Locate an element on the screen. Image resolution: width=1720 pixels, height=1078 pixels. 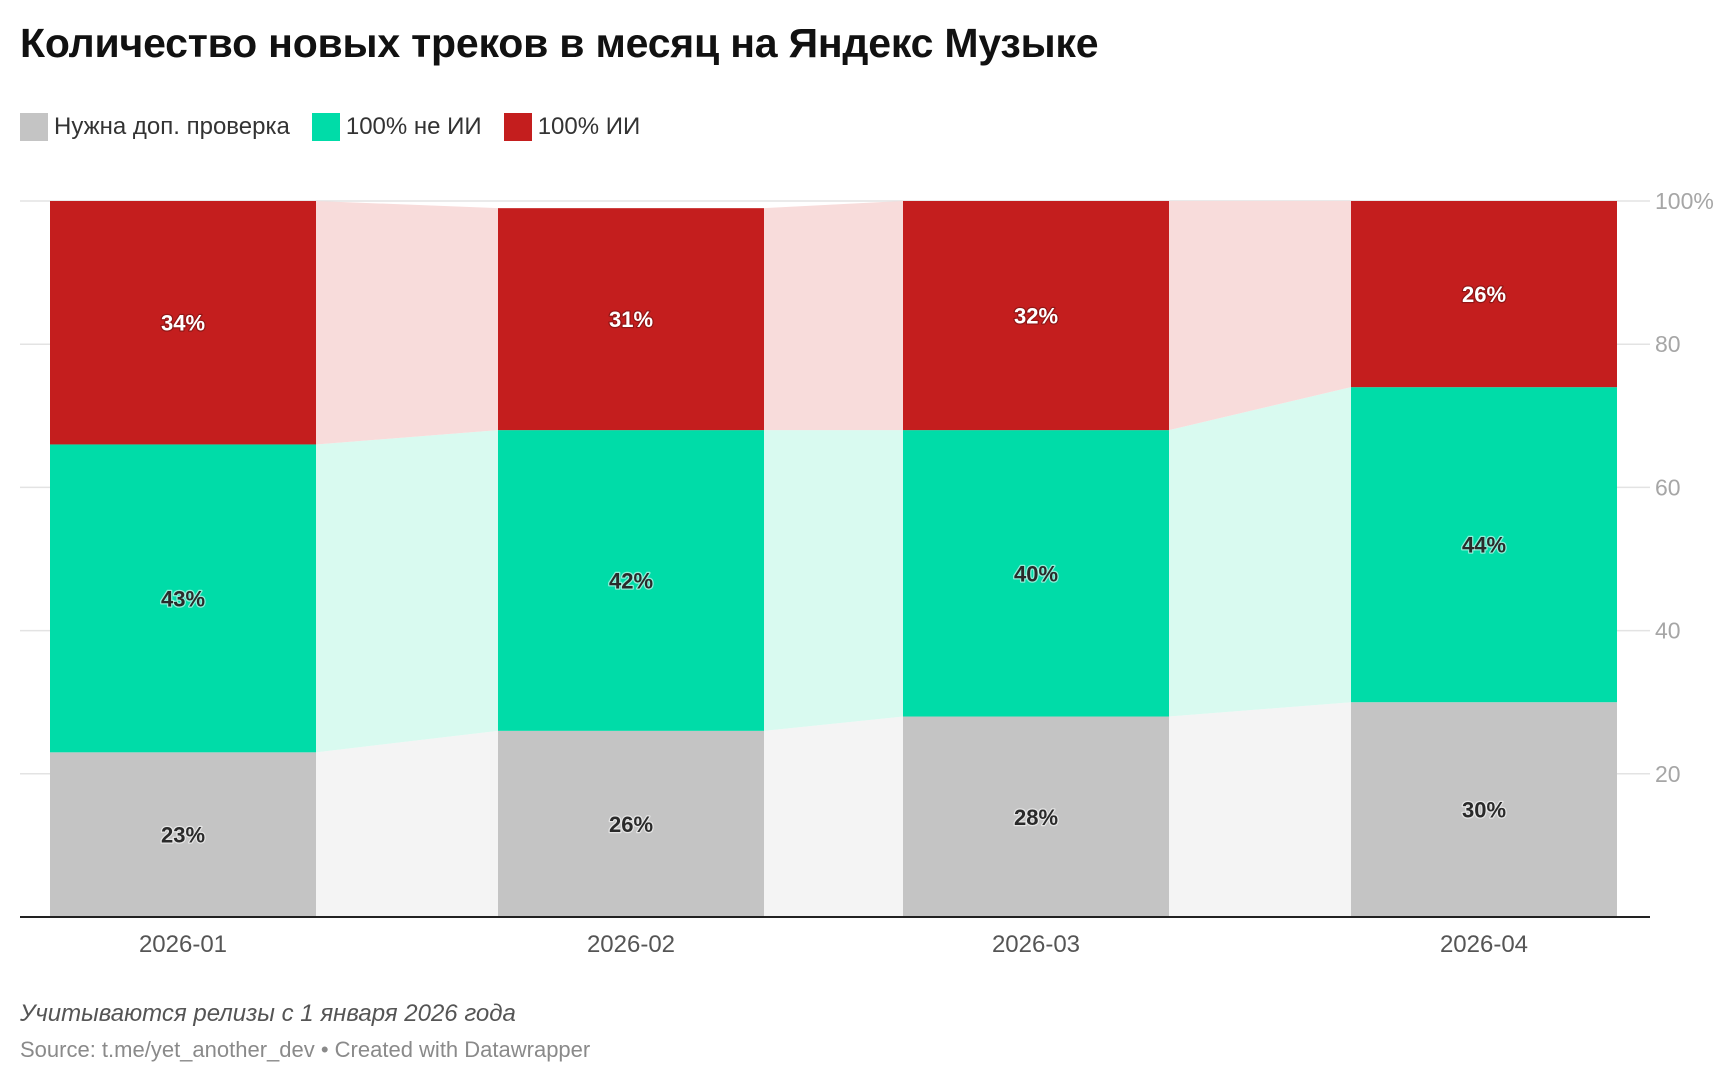
value-label: 44% is located at coordinates (1484, 545).